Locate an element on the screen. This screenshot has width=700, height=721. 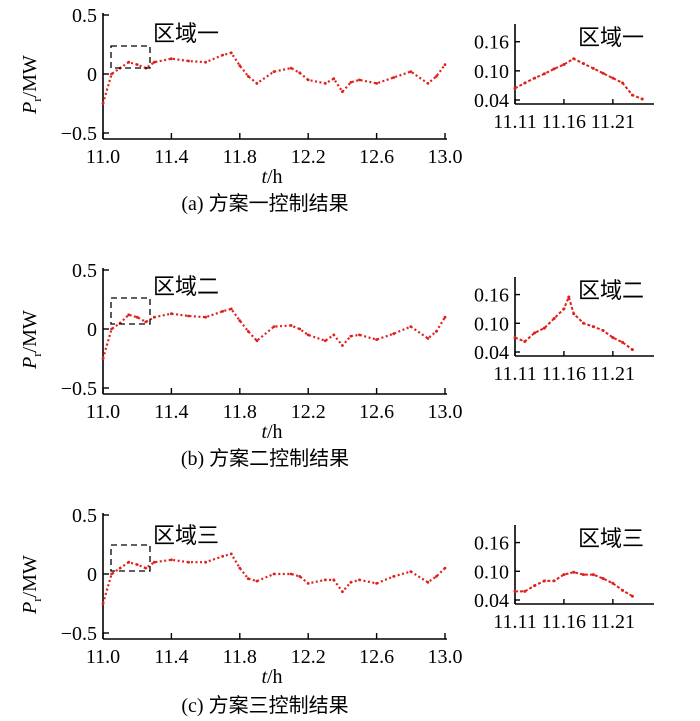
main-y-tick-label: 0.5 is located at coordinates (84, 16).